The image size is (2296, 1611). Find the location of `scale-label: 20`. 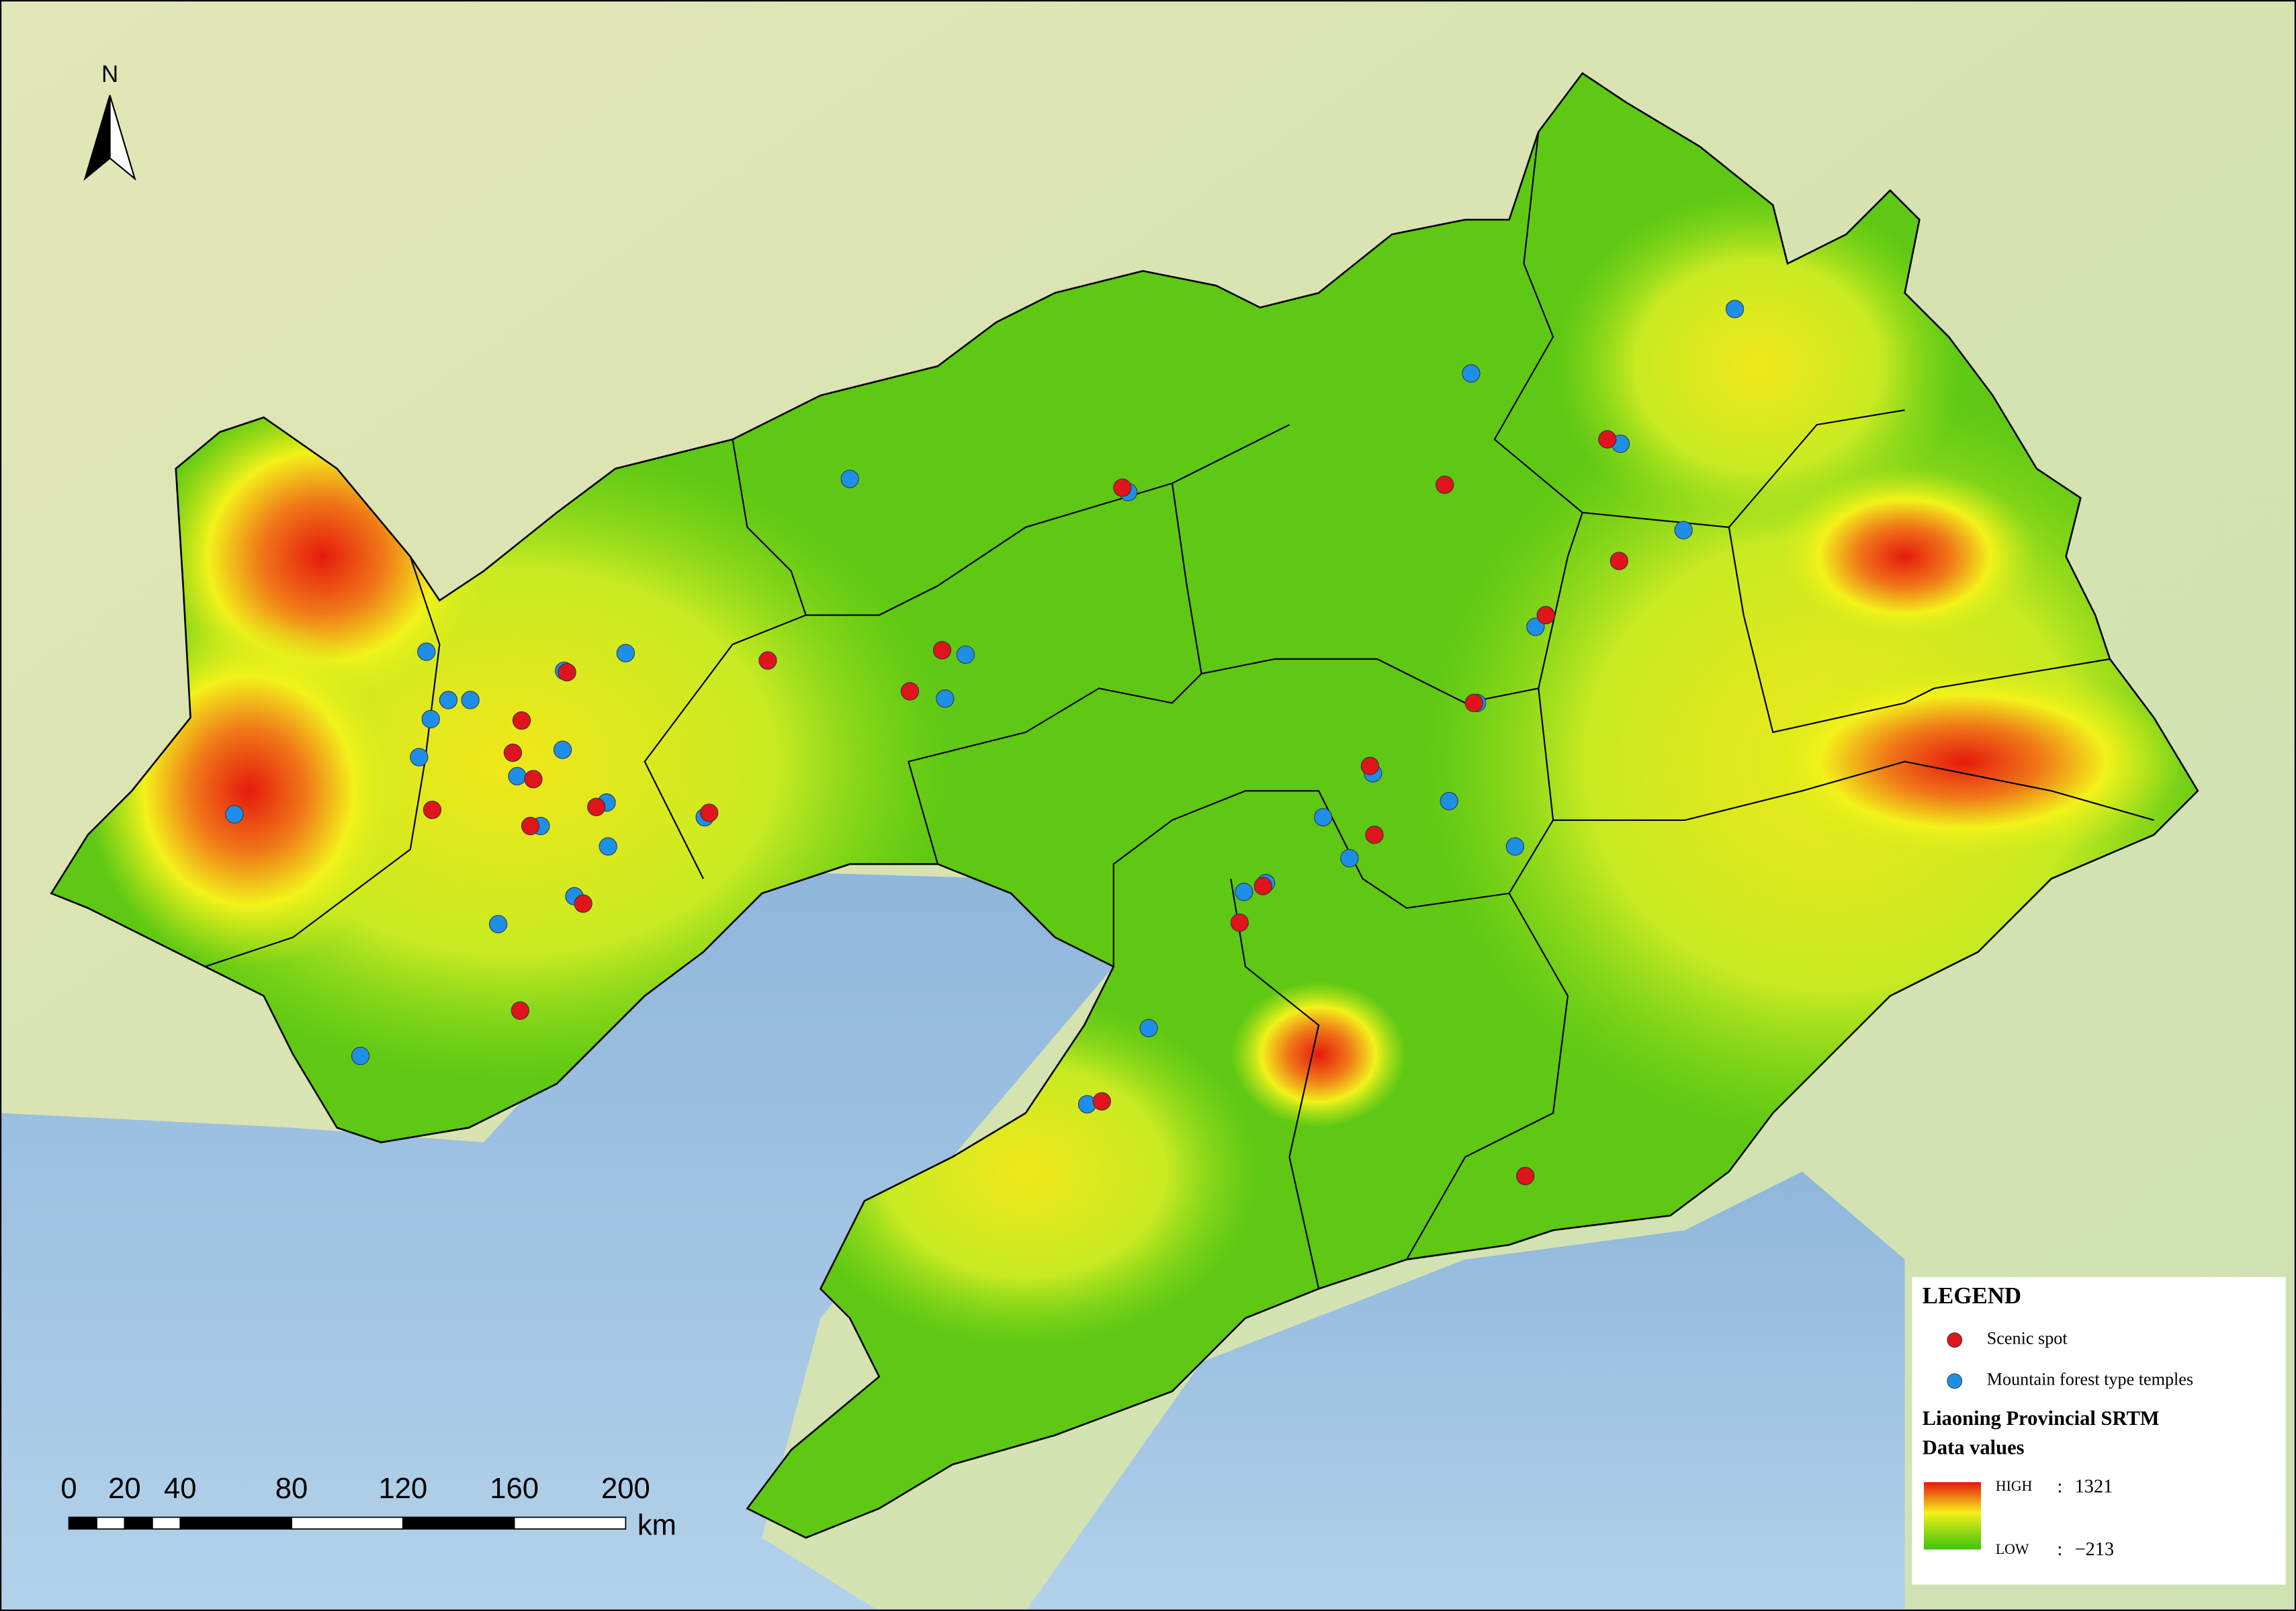

scale-label: 20 is located at coordinates (124, 1489).